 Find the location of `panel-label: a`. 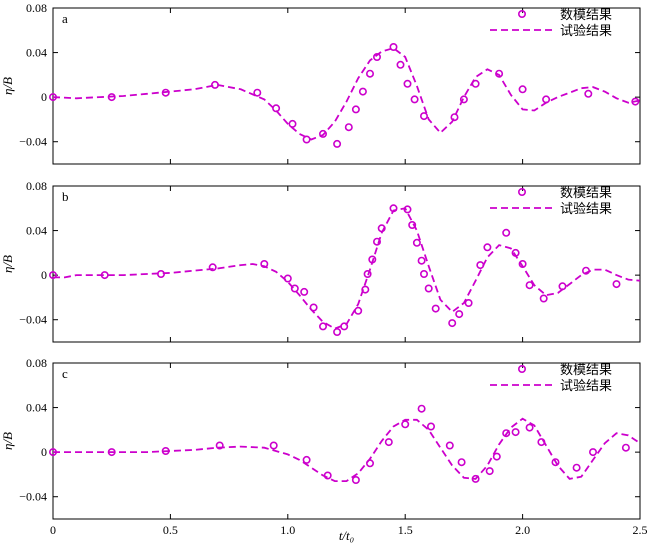

panel-label: a is located at coordinates (65, 18).